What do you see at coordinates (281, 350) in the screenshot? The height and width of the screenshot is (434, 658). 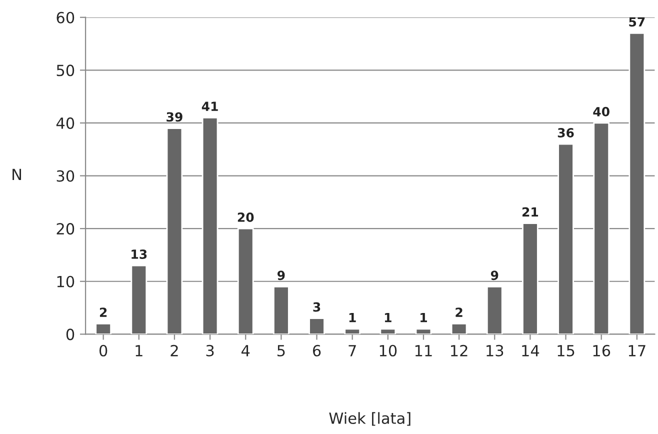 I see `x-tick-label: 5` at bounding box center [281, 350].